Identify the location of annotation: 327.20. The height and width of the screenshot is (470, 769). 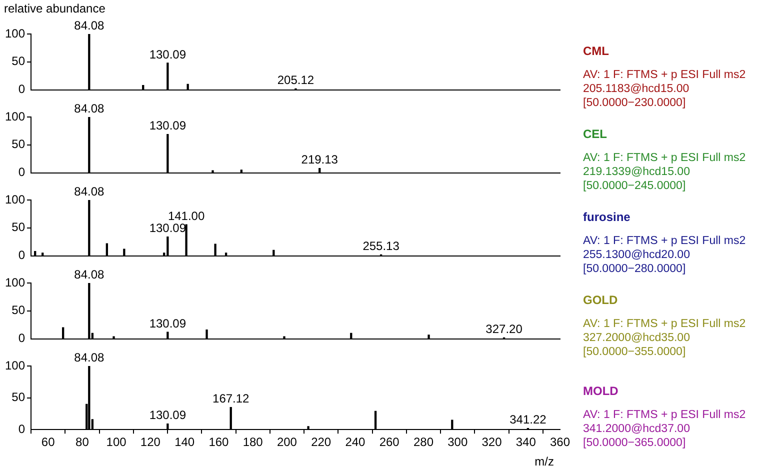
(504, 329).